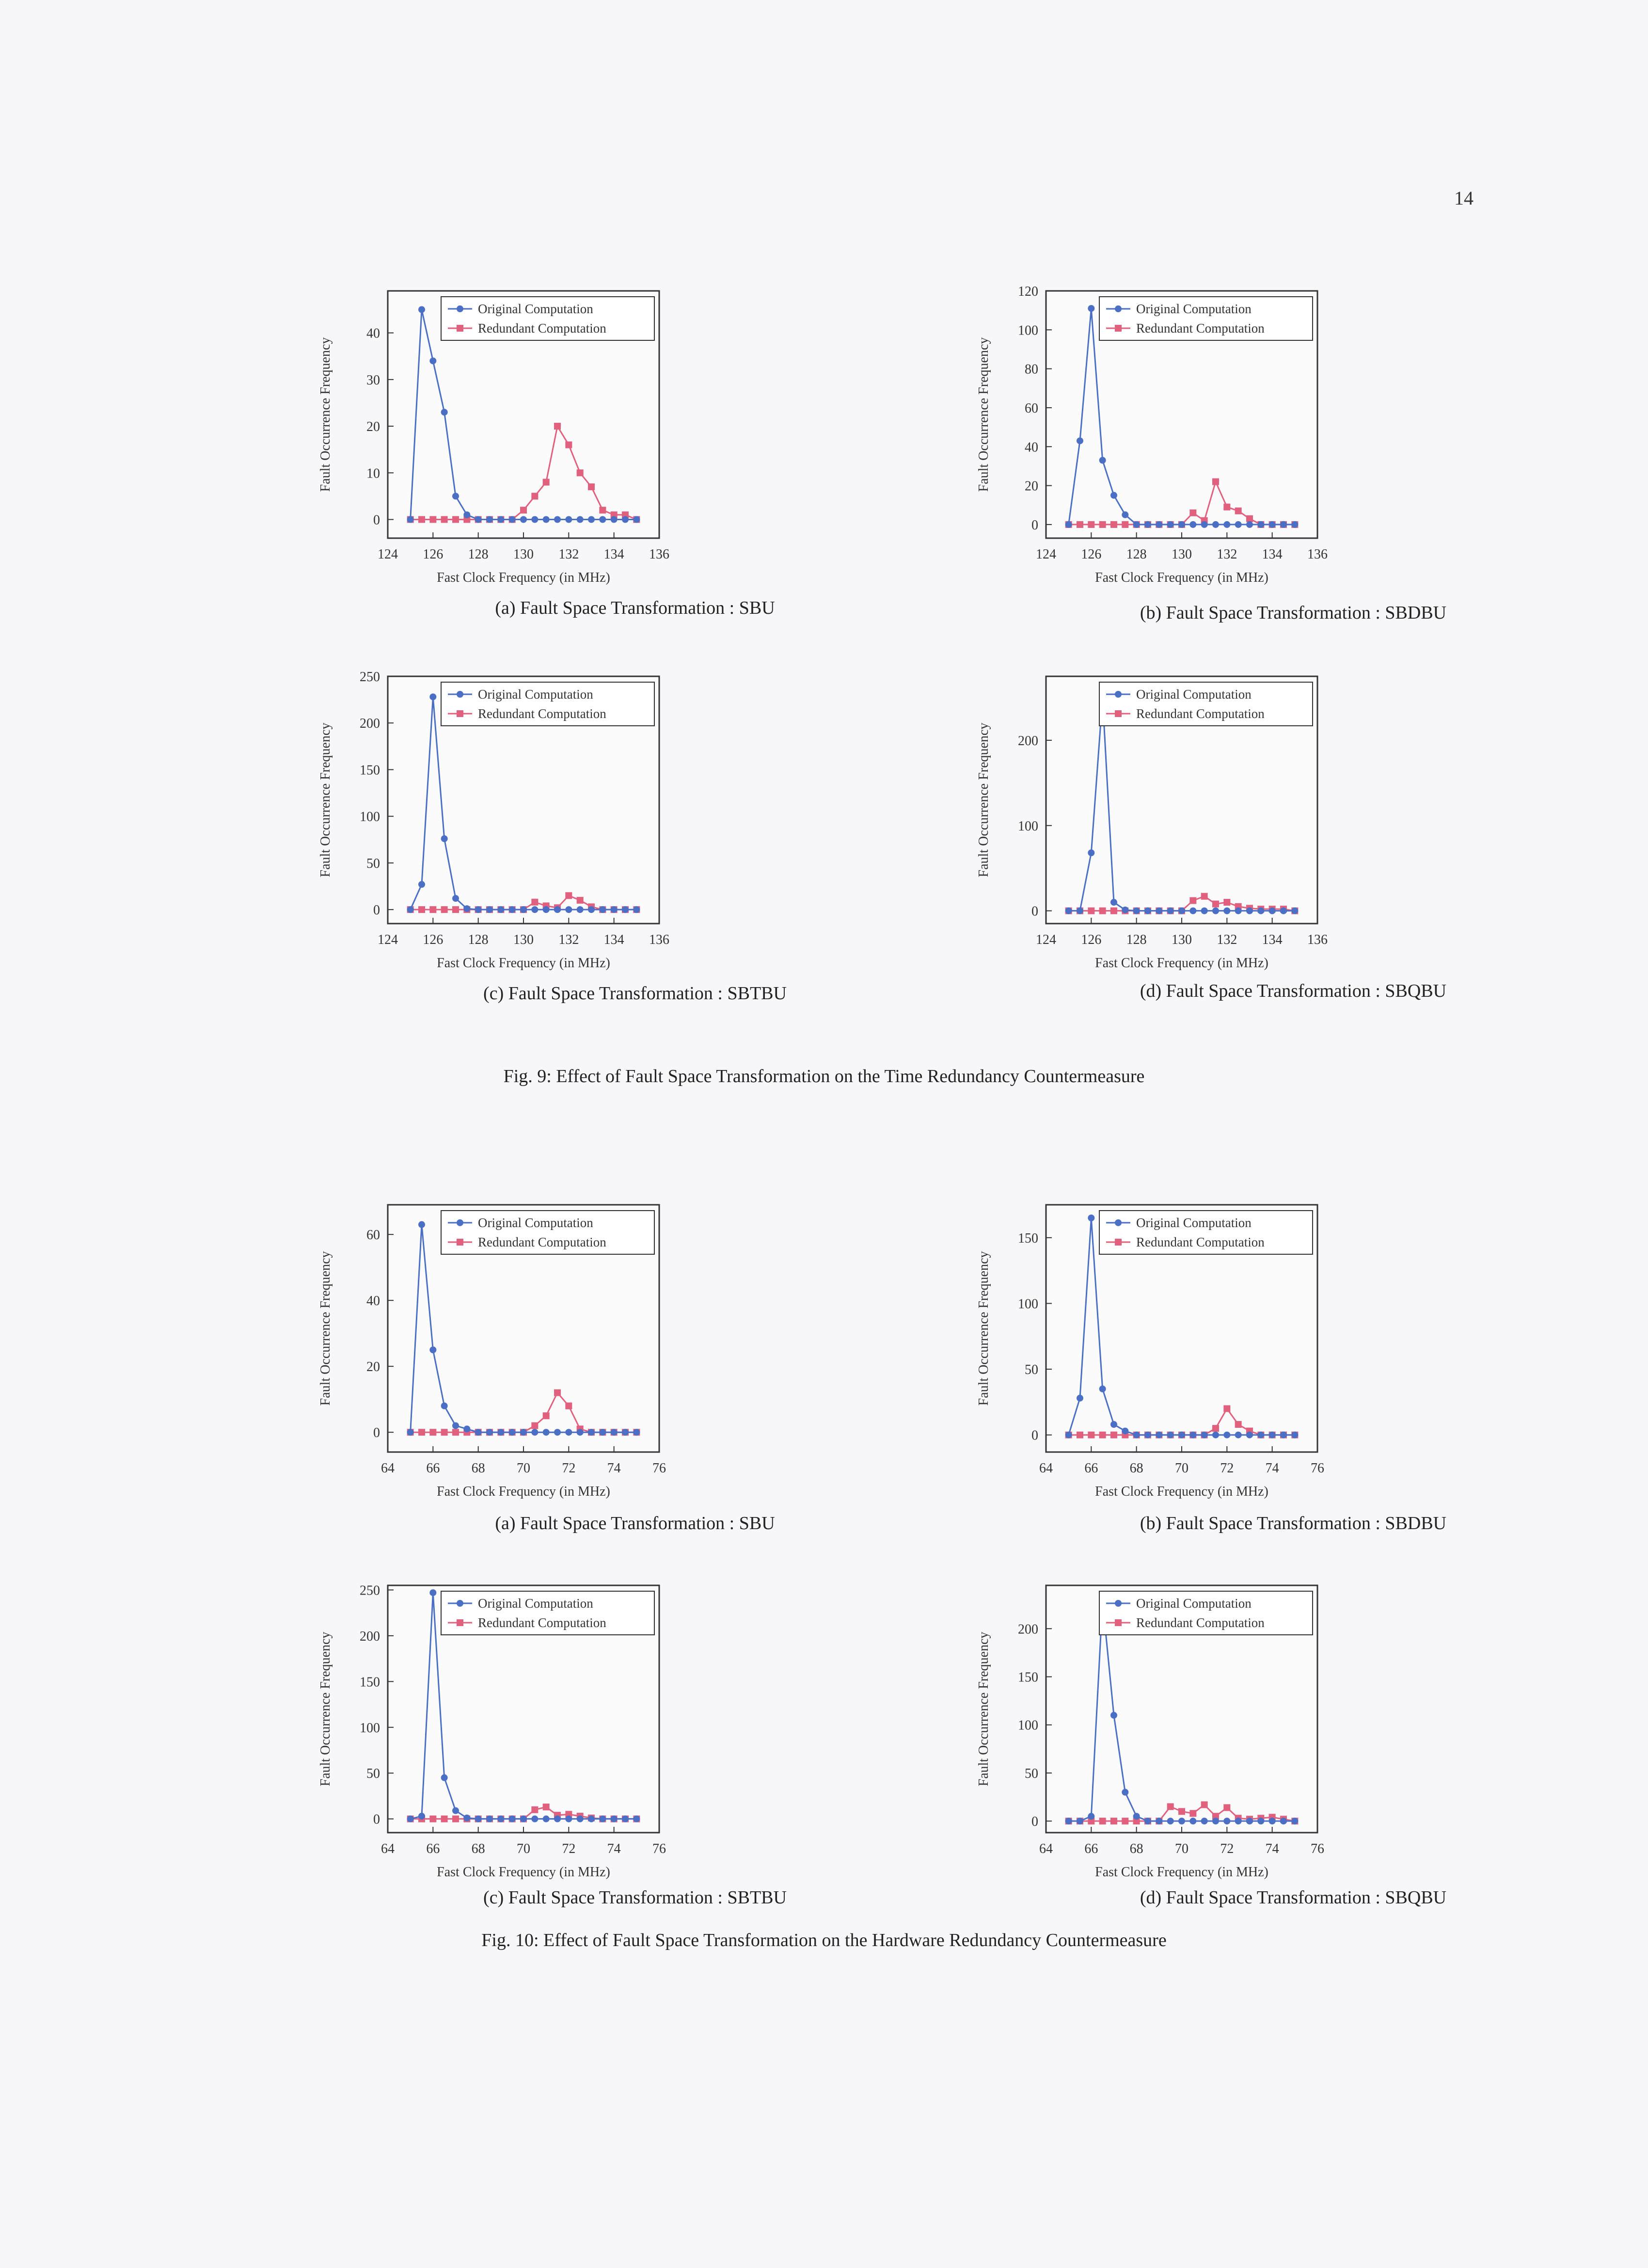 The height and width of the screenshot is (2268, 1648). I want to click on y-tick-label: 50, so click(1031, 1773).